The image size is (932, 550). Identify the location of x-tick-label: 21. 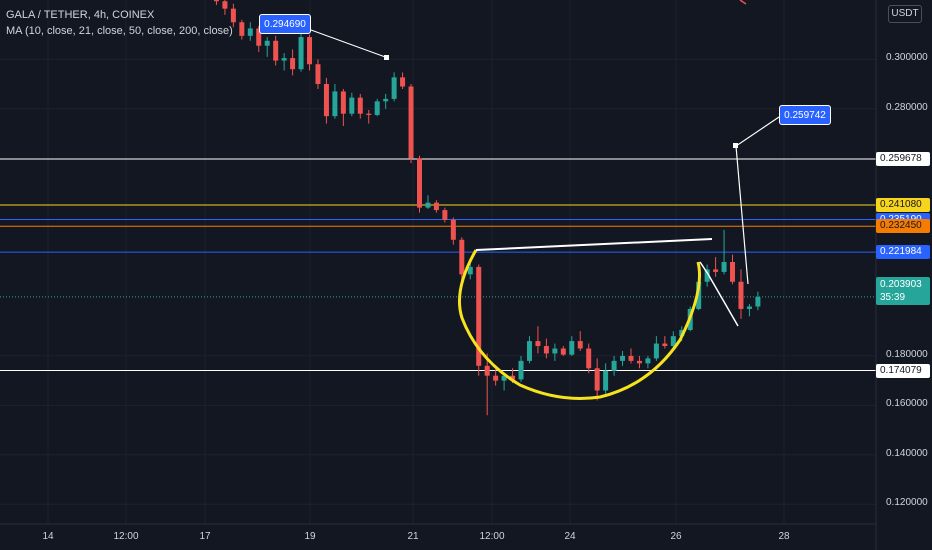
(413, 536).